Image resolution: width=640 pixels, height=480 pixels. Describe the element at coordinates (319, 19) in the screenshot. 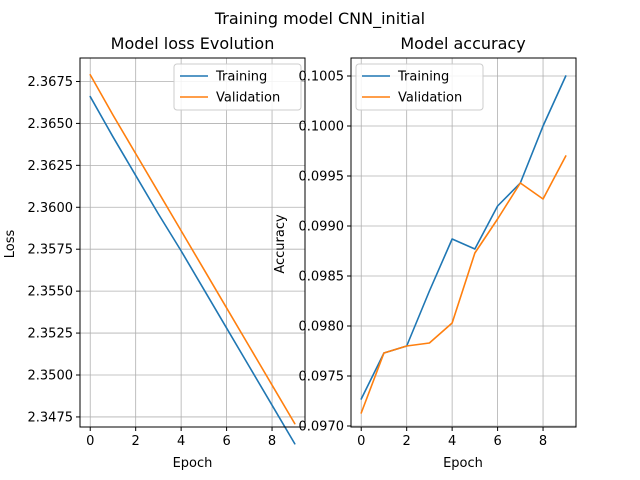

I see `figure-suptitle: Training model CNN_initial` at that location.